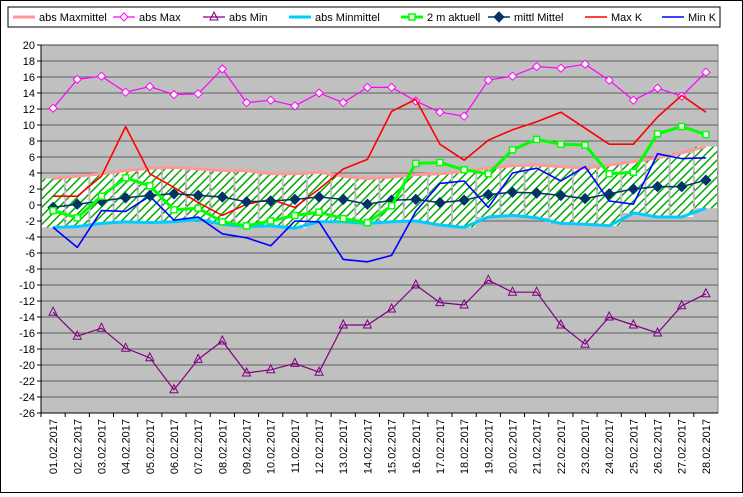  I want to click on x-tick-label: 03.02.2017, so click(102, 446).